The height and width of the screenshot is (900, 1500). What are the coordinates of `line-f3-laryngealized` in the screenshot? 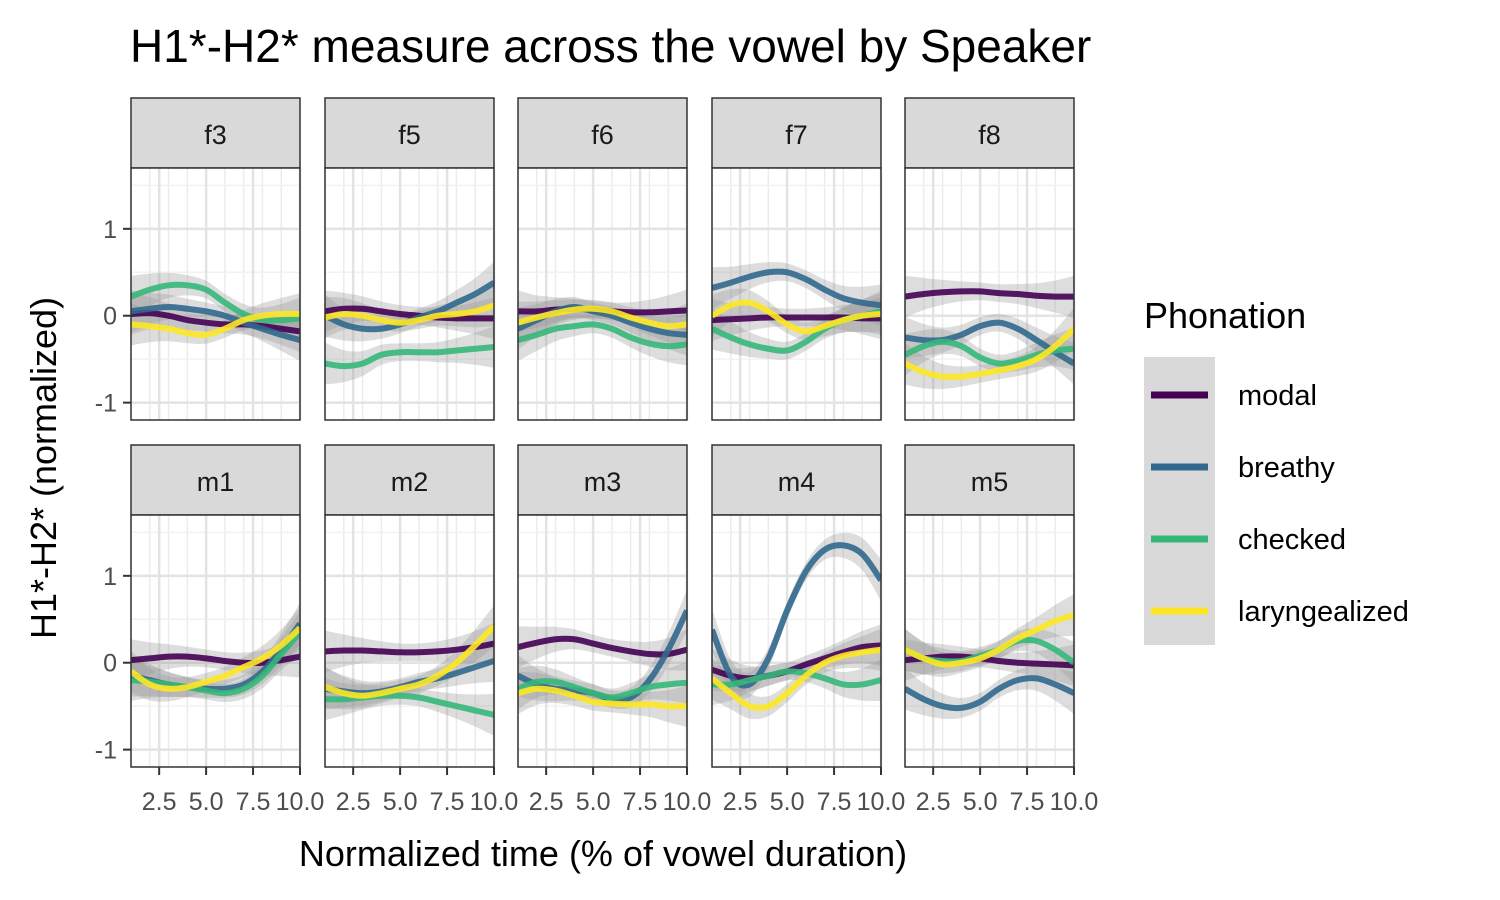 It's located at (215, 324).